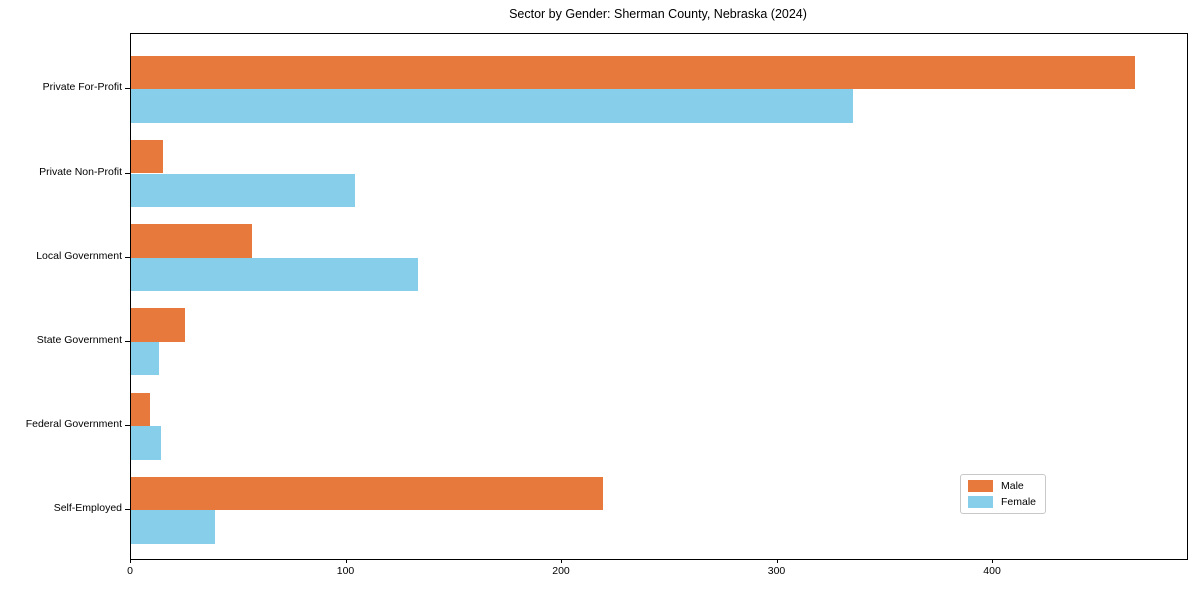 This screenshot has height=600, width=1200. What do you see at coordinates (980, 502) in the screenshot?
I see `female-series-swatch` at bounding box center [980, 502].